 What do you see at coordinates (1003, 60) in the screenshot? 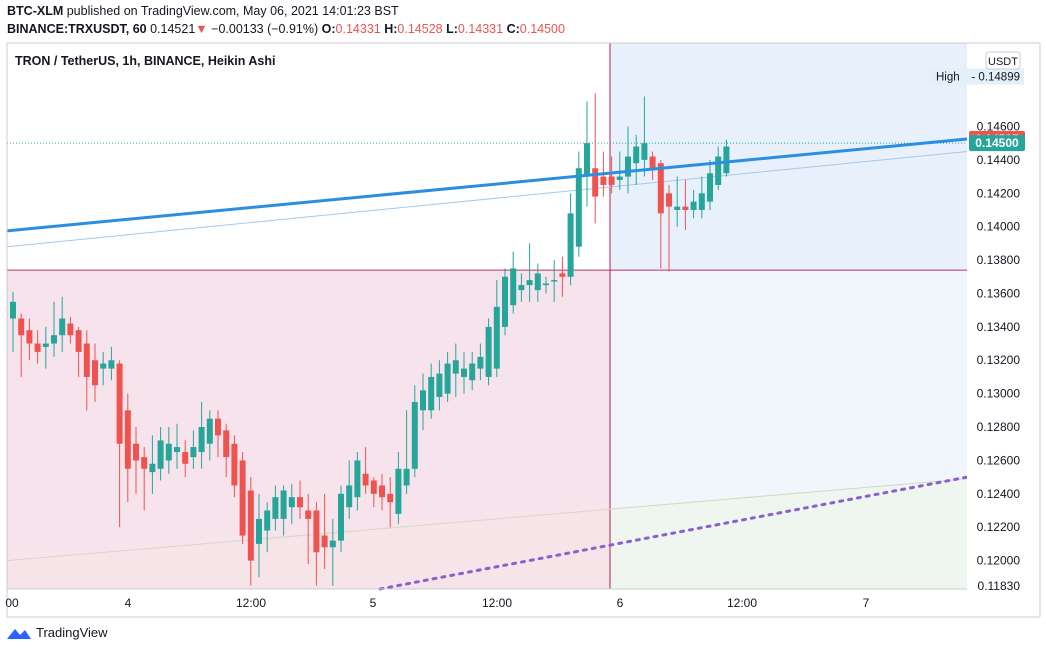
I see `currency-box` at bounding box center [1003, 60].